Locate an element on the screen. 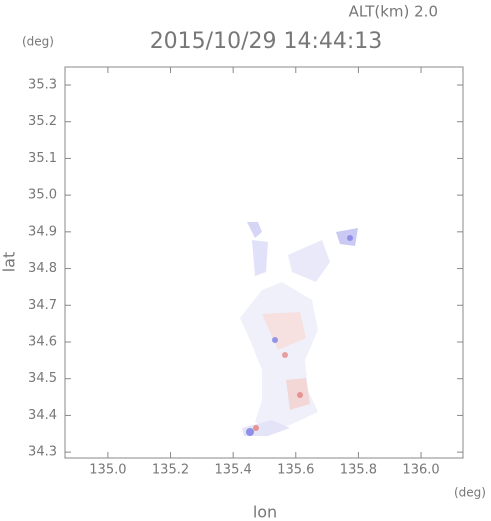 Image resolution: width=491 pixels, height=521 pixels. x-tick-label: 135.2 is located at coordinates (170, 470).